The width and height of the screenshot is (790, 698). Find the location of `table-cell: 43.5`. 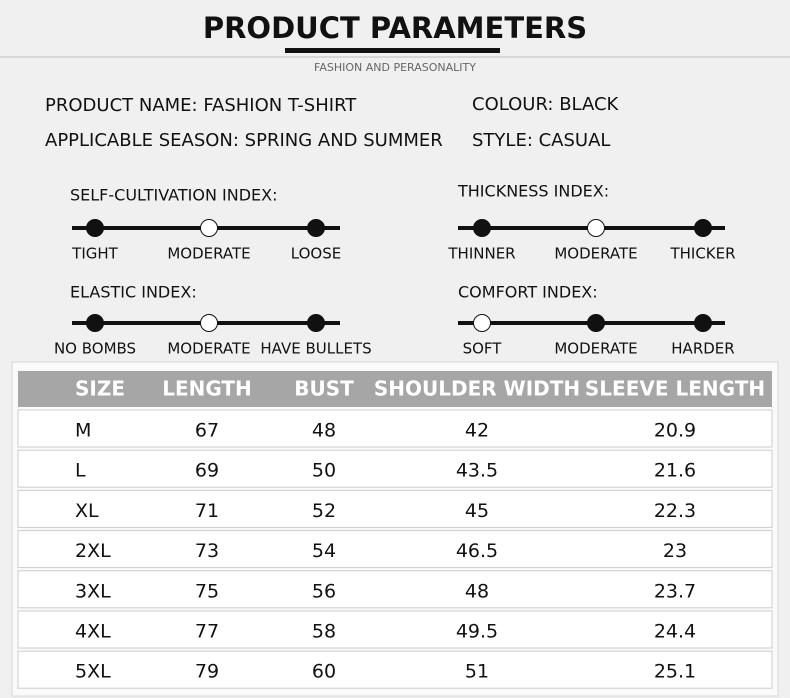

table-cell: 43.5 is located at coordinates (477, 471).